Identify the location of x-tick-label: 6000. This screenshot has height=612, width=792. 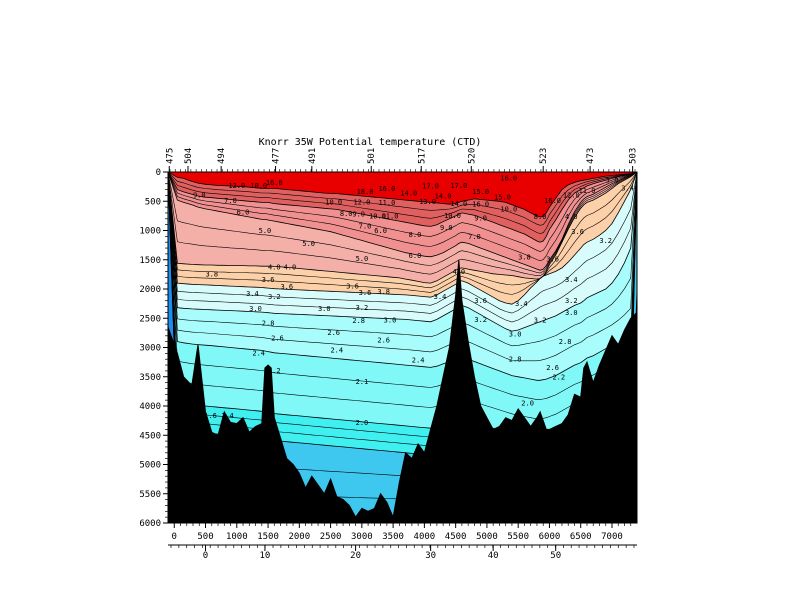
(550, 537).